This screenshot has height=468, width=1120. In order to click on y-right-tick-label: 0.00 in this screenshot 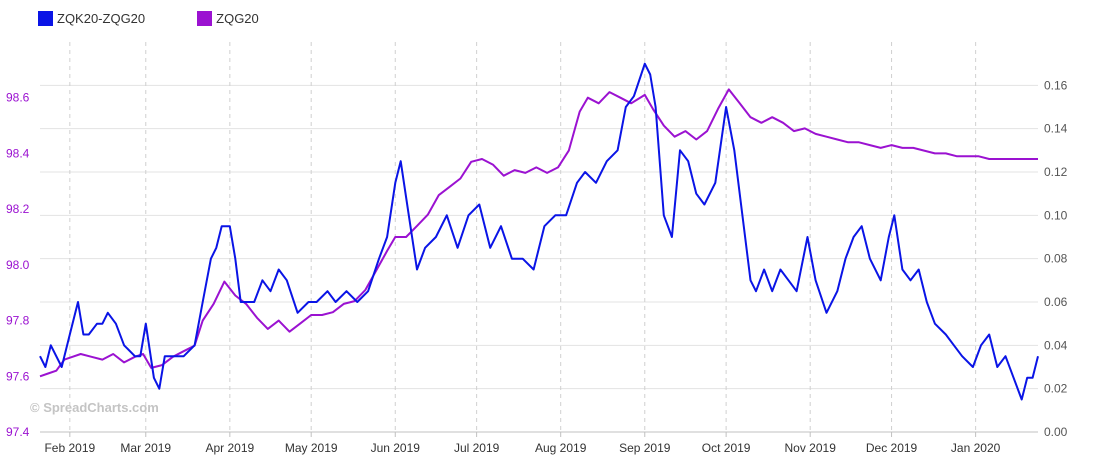, I will do `click(1056, 432)`.